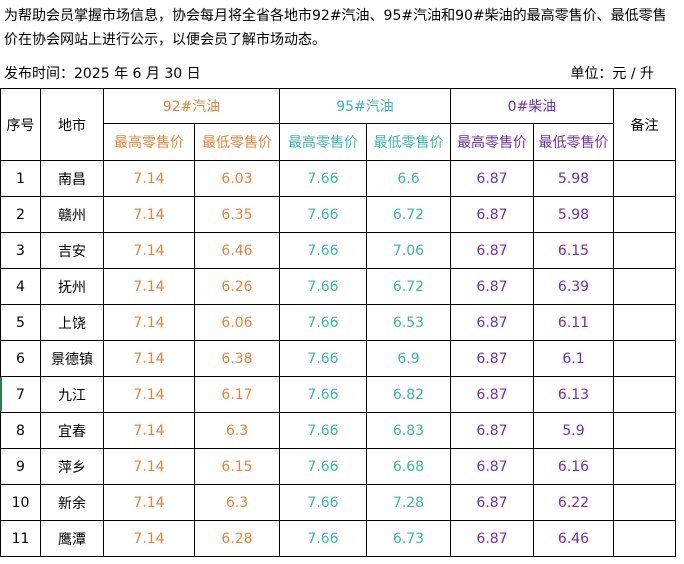 This screenshot has width=684, height=564. What do you see at coordinates (573, 466) in the screenshot?
I see `cell-d0-min: 6.16` at bounding box center [573, 466].